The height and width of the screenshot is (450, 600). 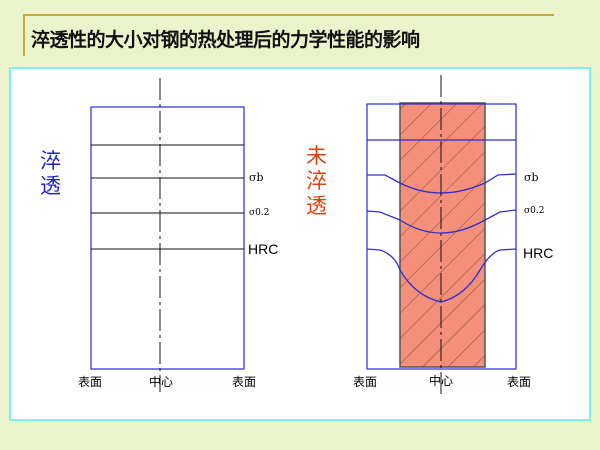 I want to click on right-label-1: 未, so click(x=316, y=156).